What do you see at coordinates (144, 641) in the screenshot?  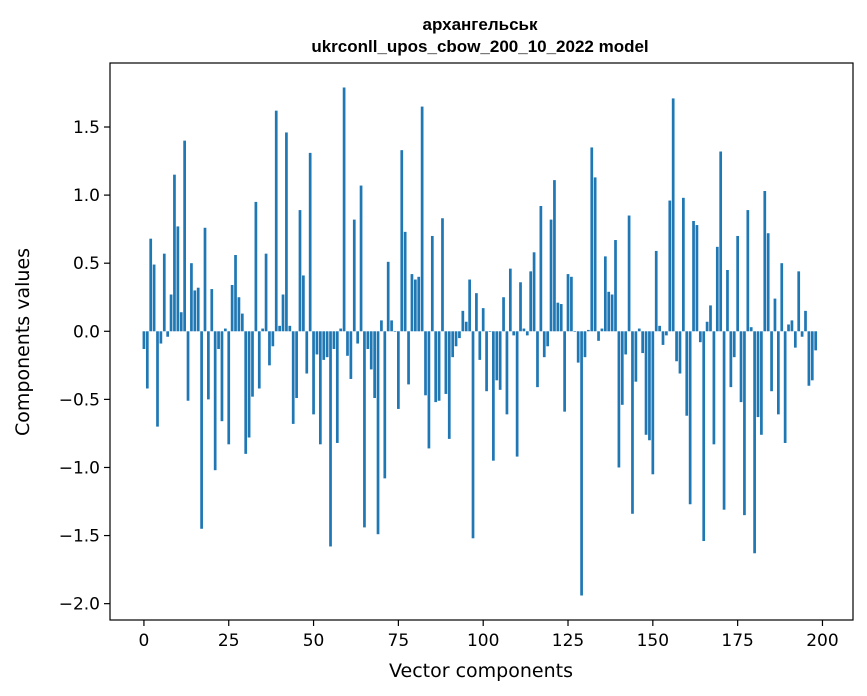 I see `x-tick-label: 0` at bounding box center [144, 641].